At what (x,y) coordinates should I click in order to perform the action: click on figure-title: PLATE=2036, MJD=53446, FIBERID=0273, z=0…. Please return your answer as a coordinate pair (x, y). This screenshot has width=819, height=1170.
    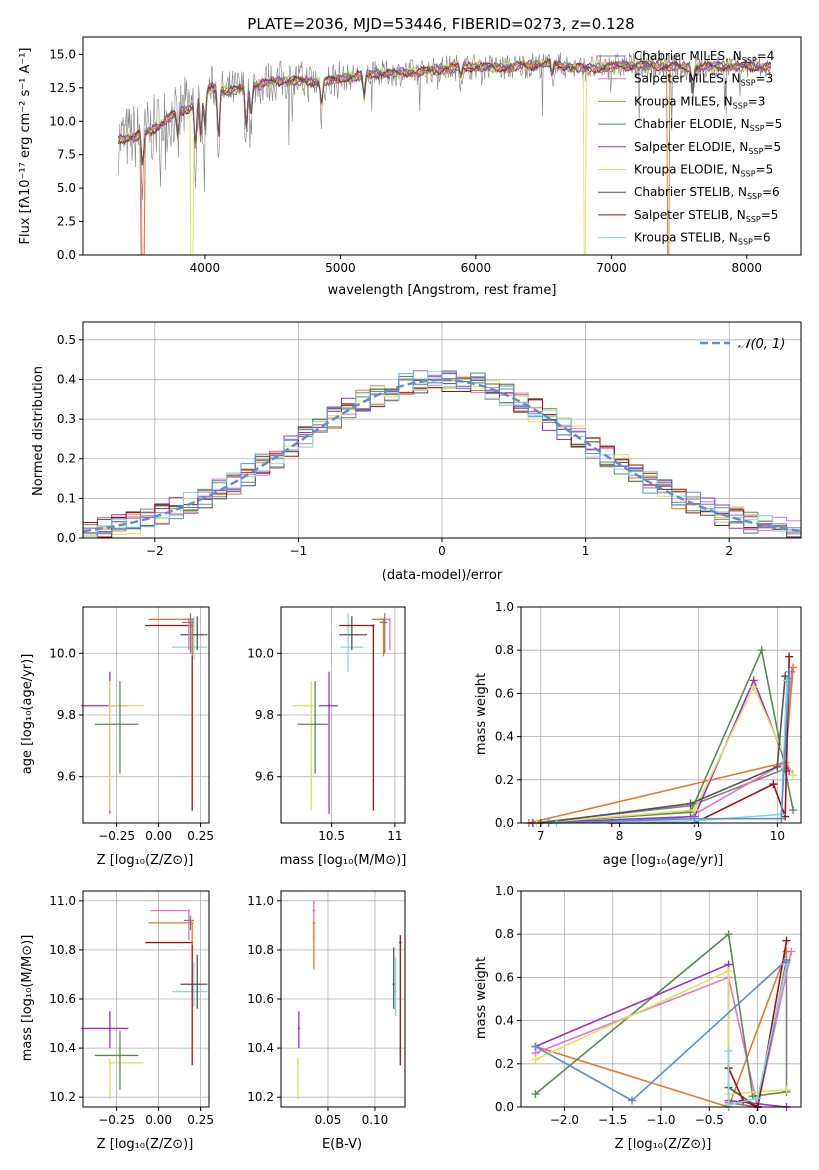
    Looking at the image, I should click on (440, 24).